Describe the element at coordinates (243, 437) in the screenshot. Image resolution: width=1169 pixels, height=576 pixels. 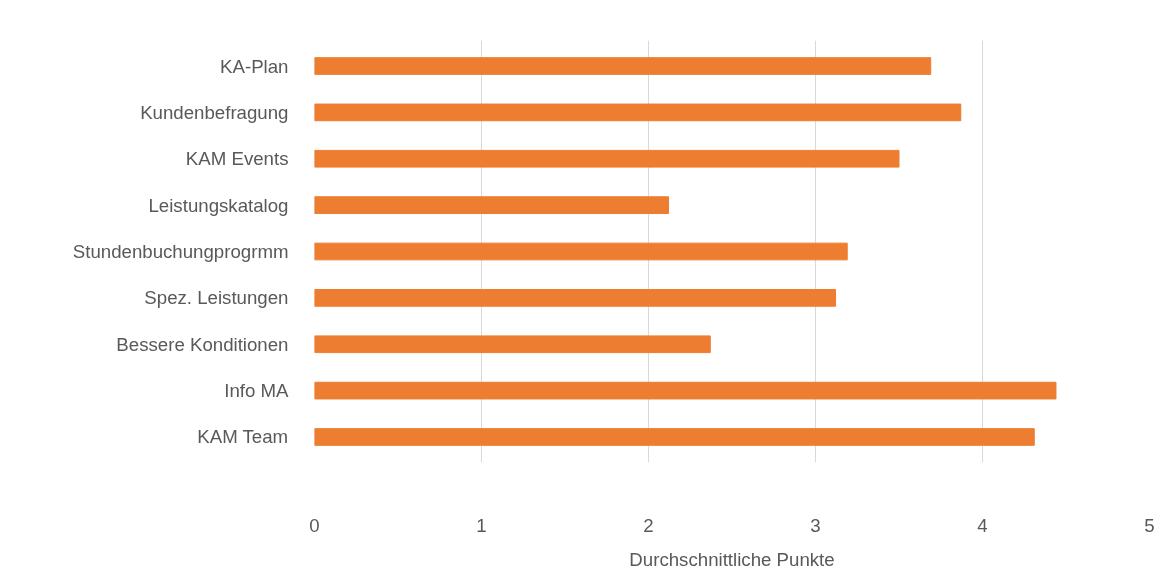
I see `y-tick-label: KAM Team` at that location.